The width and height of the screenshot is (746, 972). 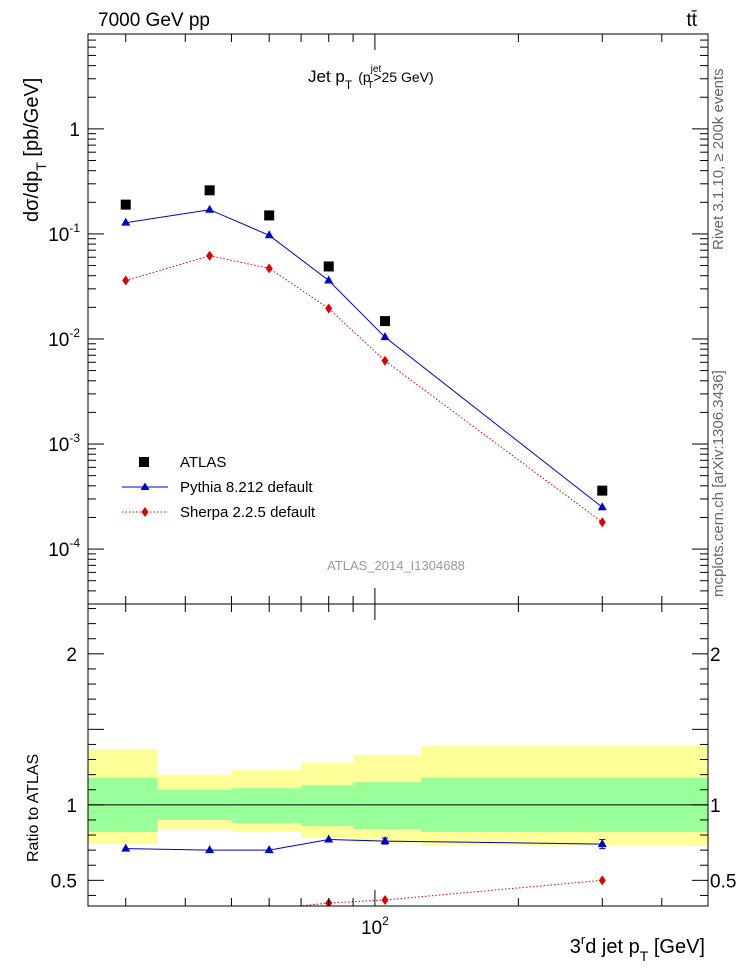 I want to click on panel-title-sub: T, so click(x=349, y=85).